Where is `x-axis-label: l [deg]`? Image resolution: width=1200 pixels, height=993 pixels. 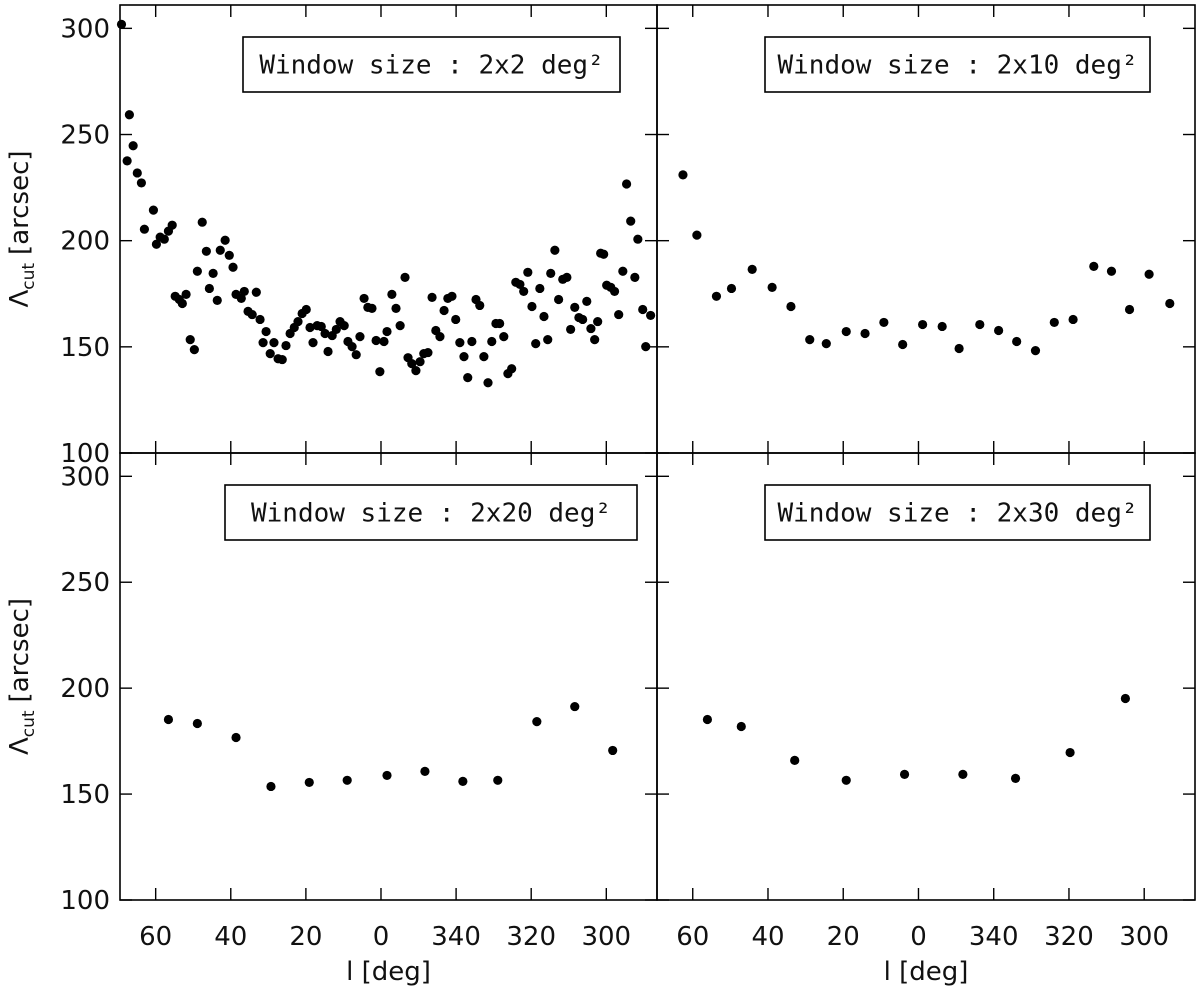 x-axis-label: l [deg] is located at coordinates (388, 972).